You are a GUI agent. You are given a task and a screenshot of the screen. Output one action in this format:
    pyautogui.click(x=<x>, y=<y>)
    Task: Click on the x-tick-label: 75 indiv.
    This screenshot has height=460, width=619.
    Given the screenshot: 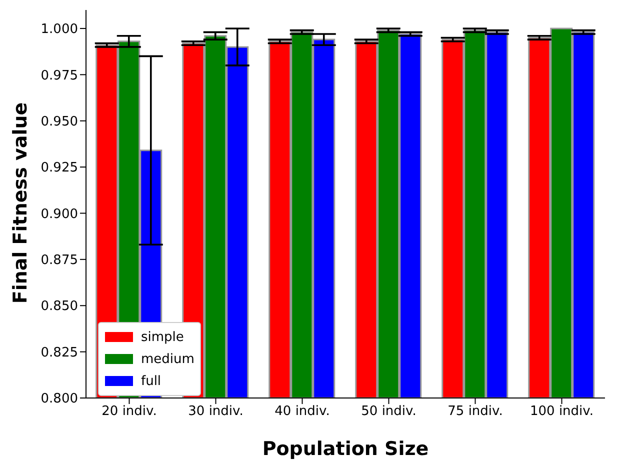 What is the action you would take?
    pyautogui.click(x=475, y=412)
    